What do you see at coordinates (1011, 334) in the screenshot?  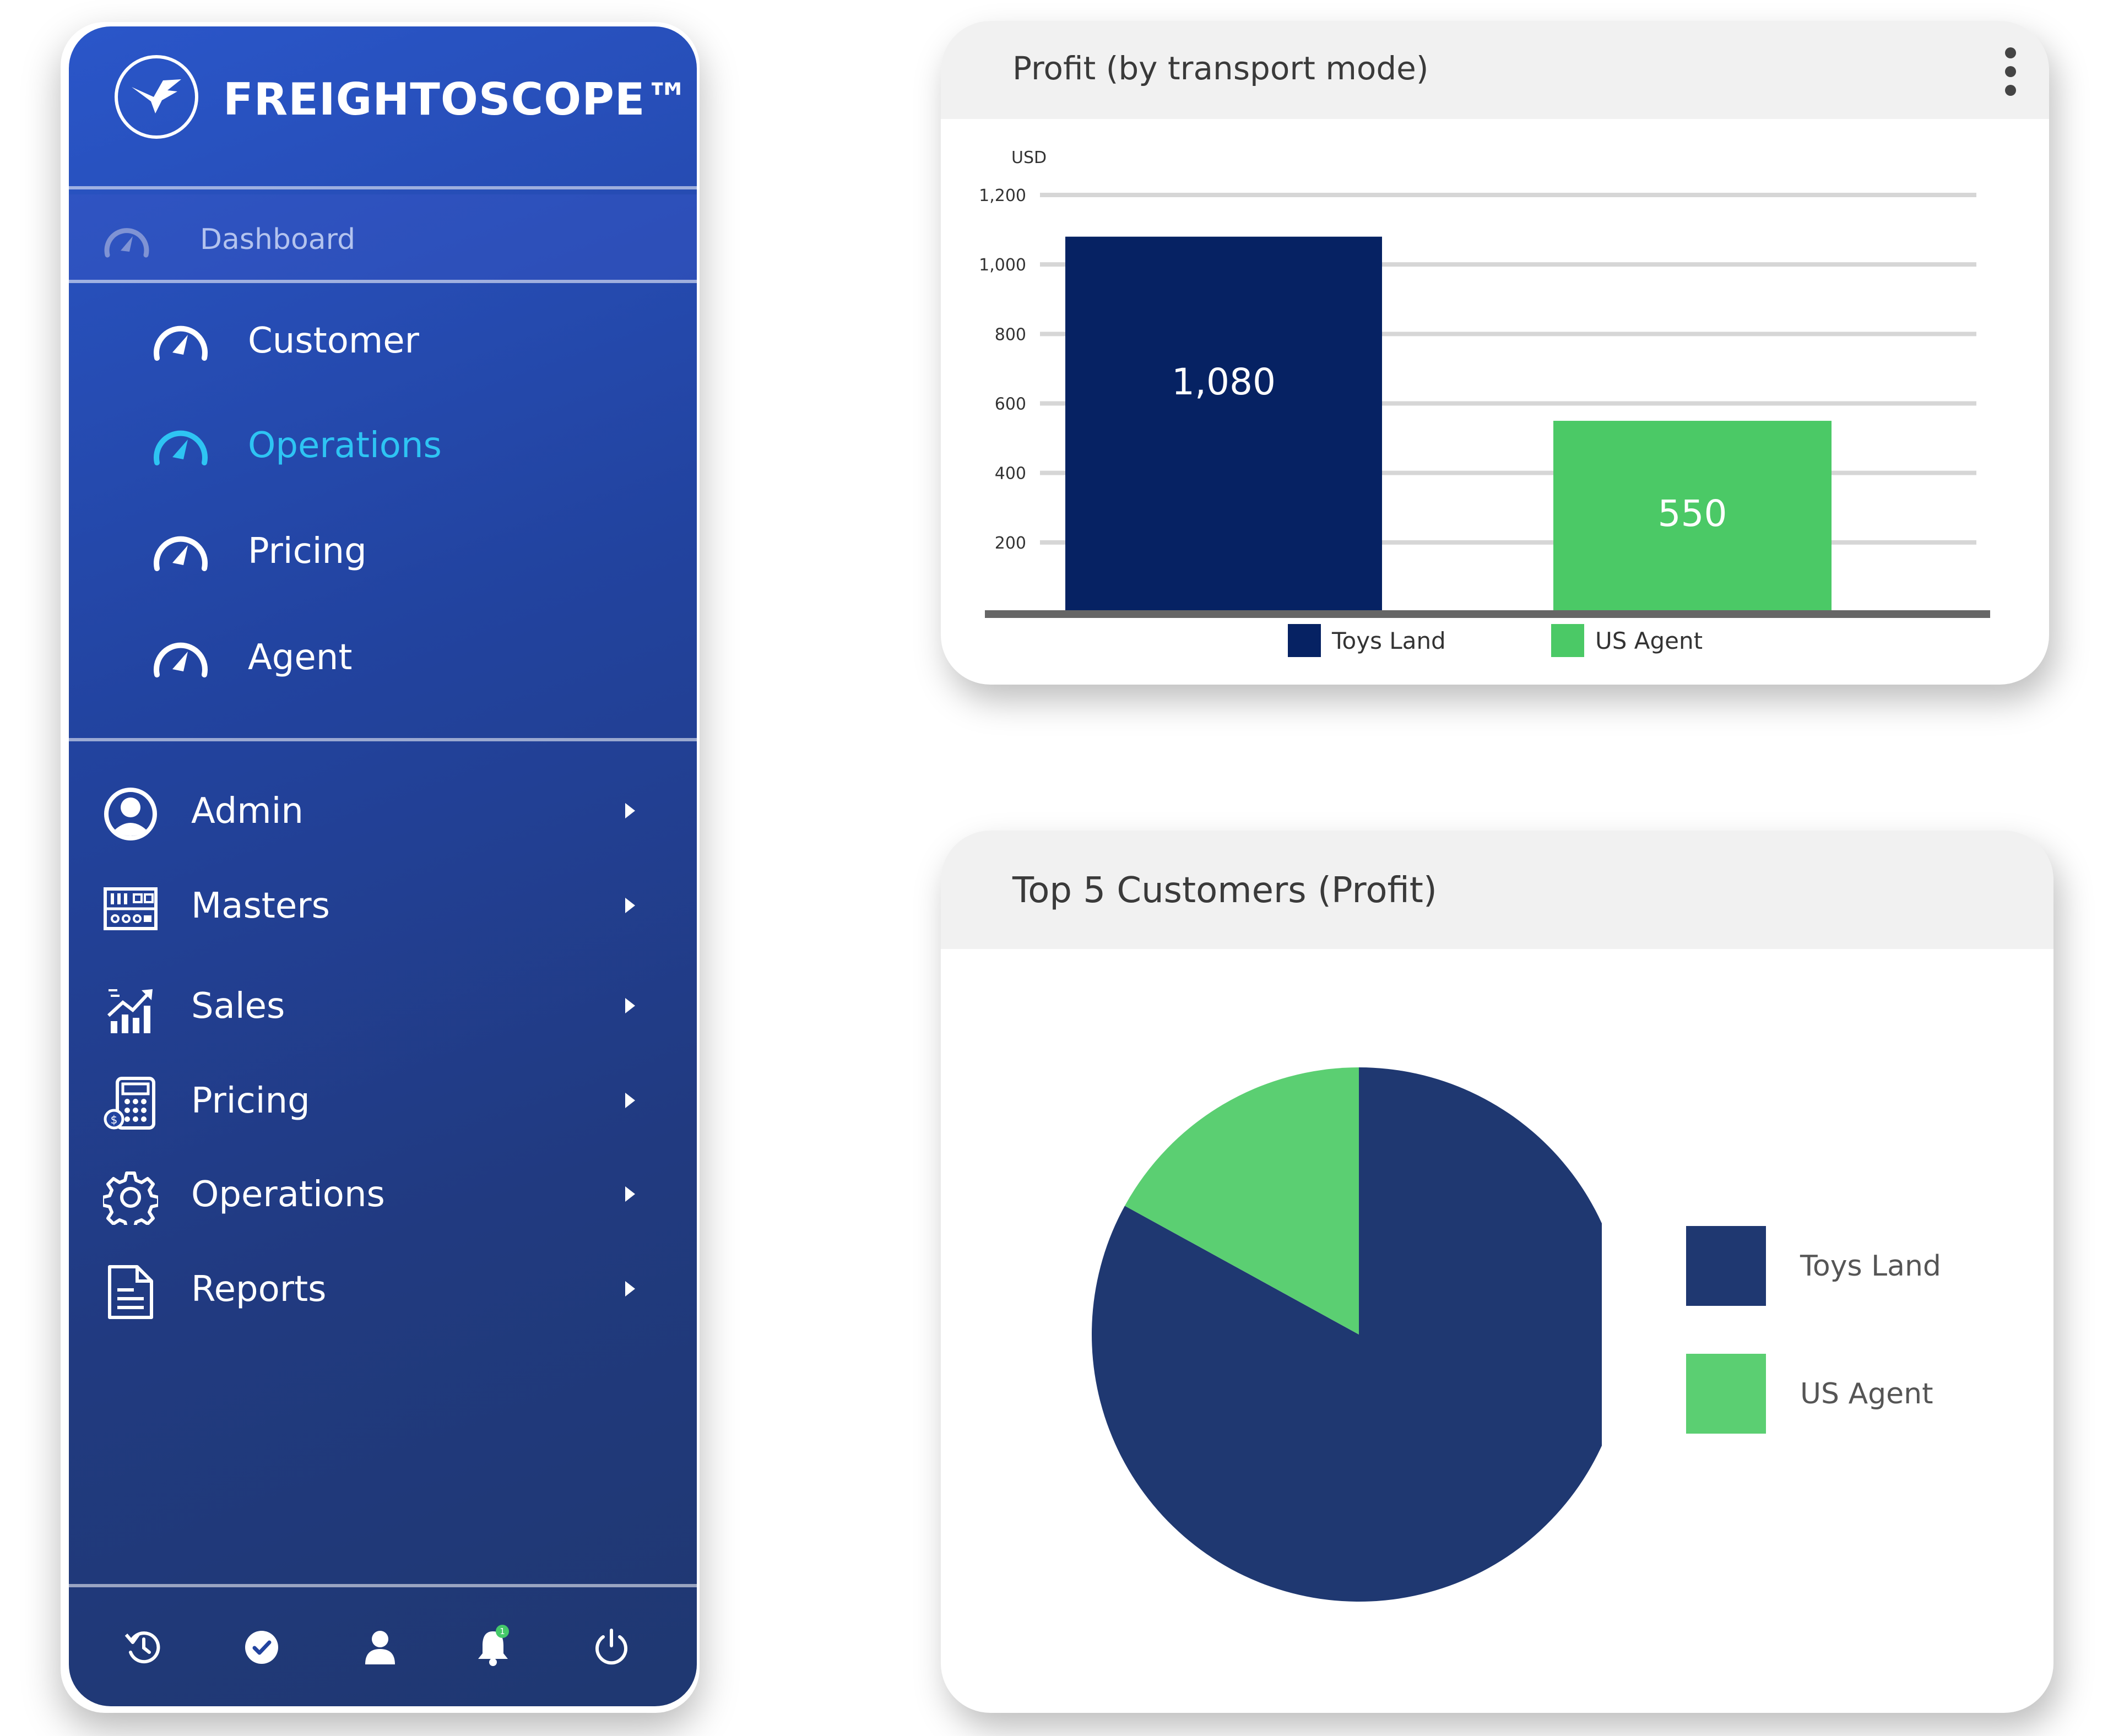 I see `y-tick-label: 800` at bounding box center [1011, 334].